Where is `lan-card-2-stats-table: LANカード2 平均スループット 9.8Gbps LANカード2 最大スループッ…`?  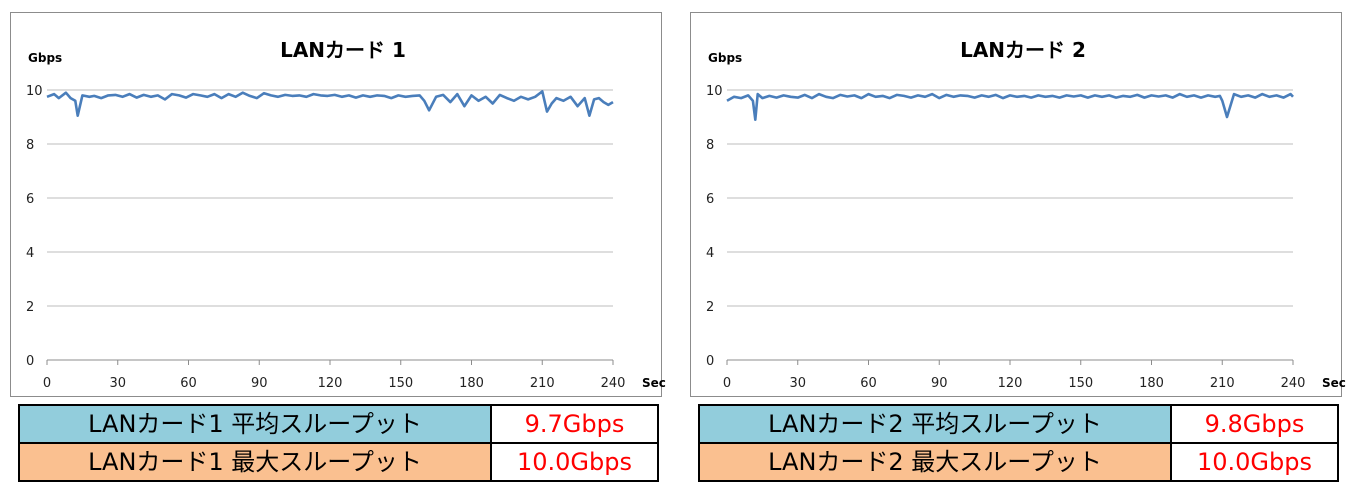
lan-card-2-stats-table: LANカード2 平均スループット 9.8Gbps LANカード2 最大スループッ… is located at coordinates (1018, 443).